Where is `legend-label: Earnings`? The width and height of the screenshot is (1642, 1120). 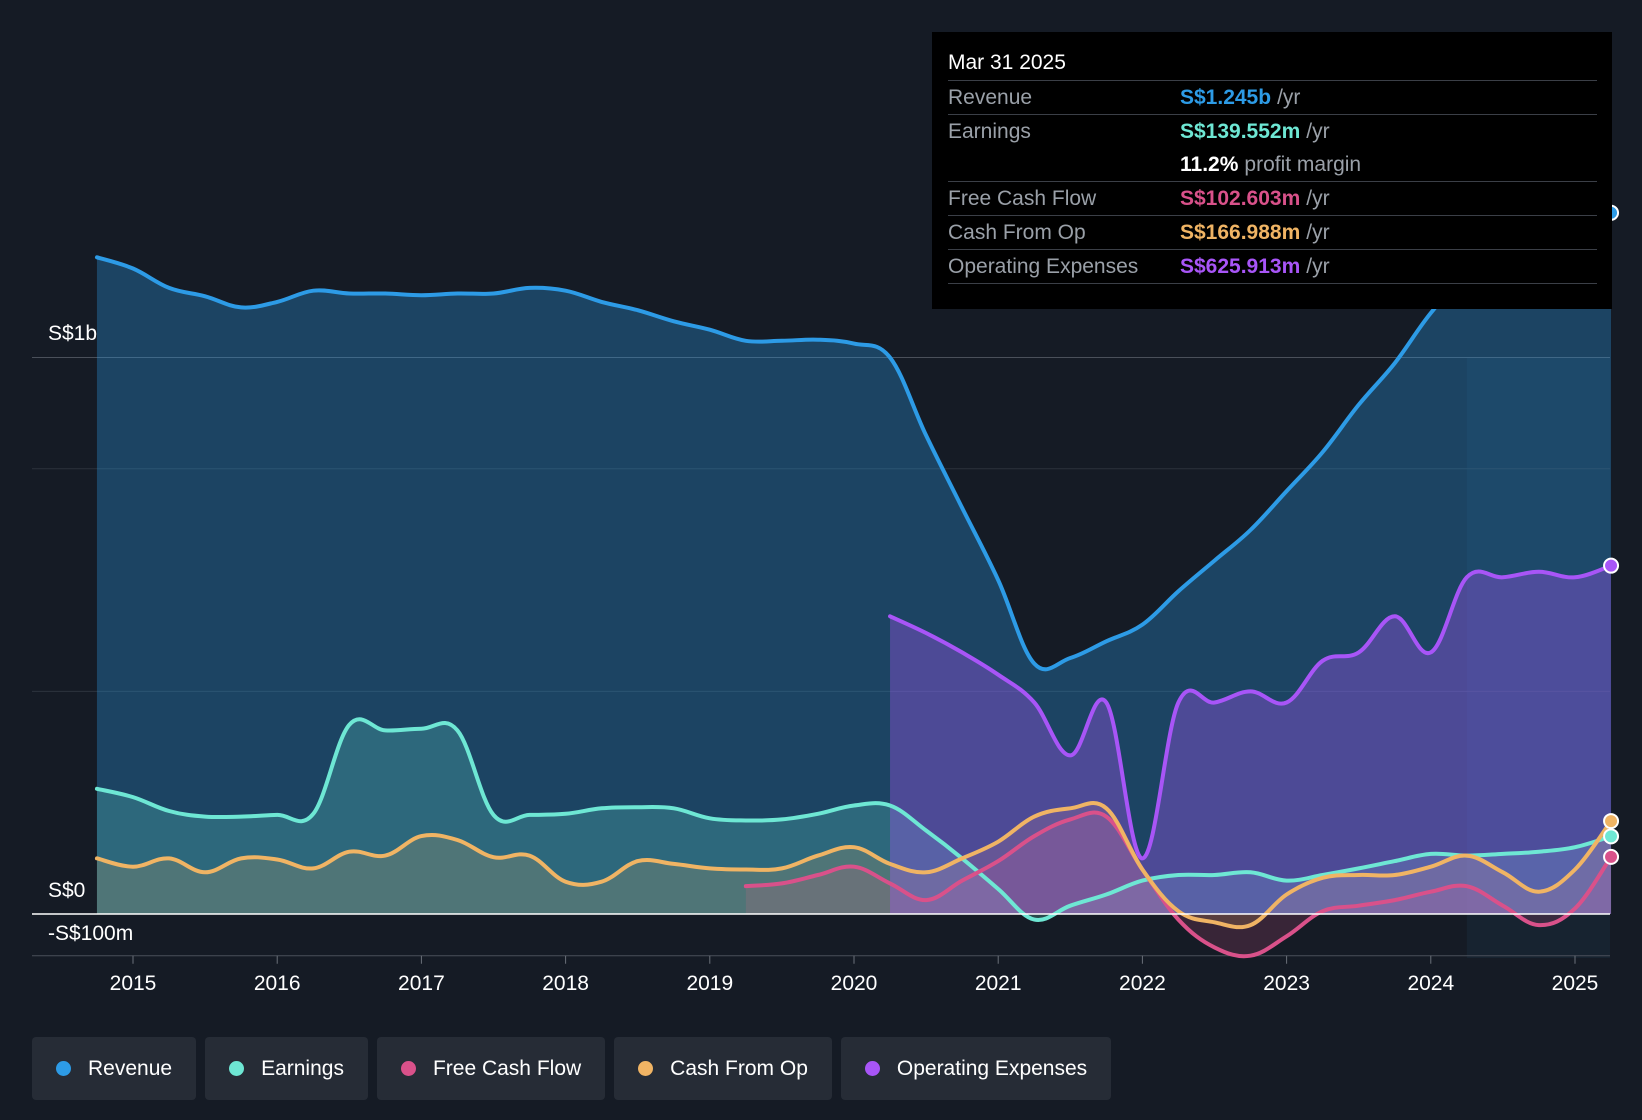 legend-label: Earnings is located at coordinates (302, 1068).